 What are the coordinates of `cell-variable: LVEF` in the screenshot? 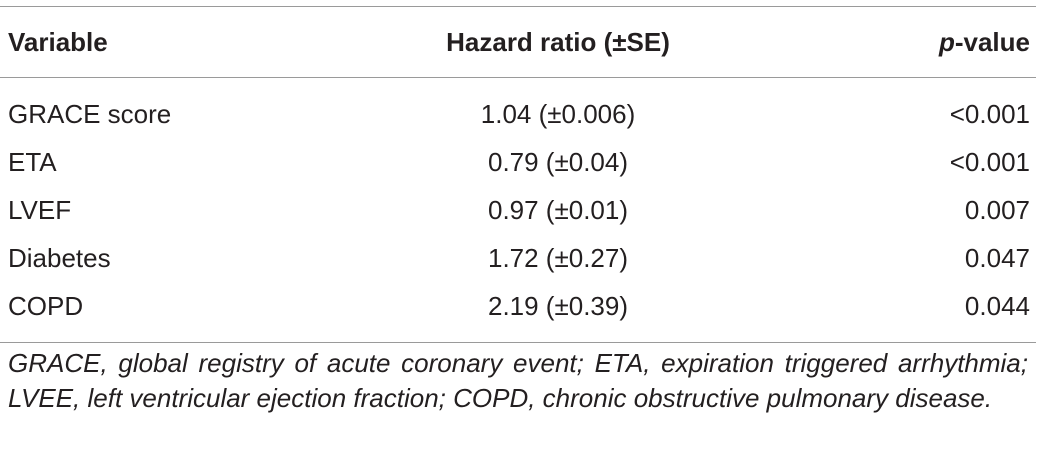 It's located at (40, 210).